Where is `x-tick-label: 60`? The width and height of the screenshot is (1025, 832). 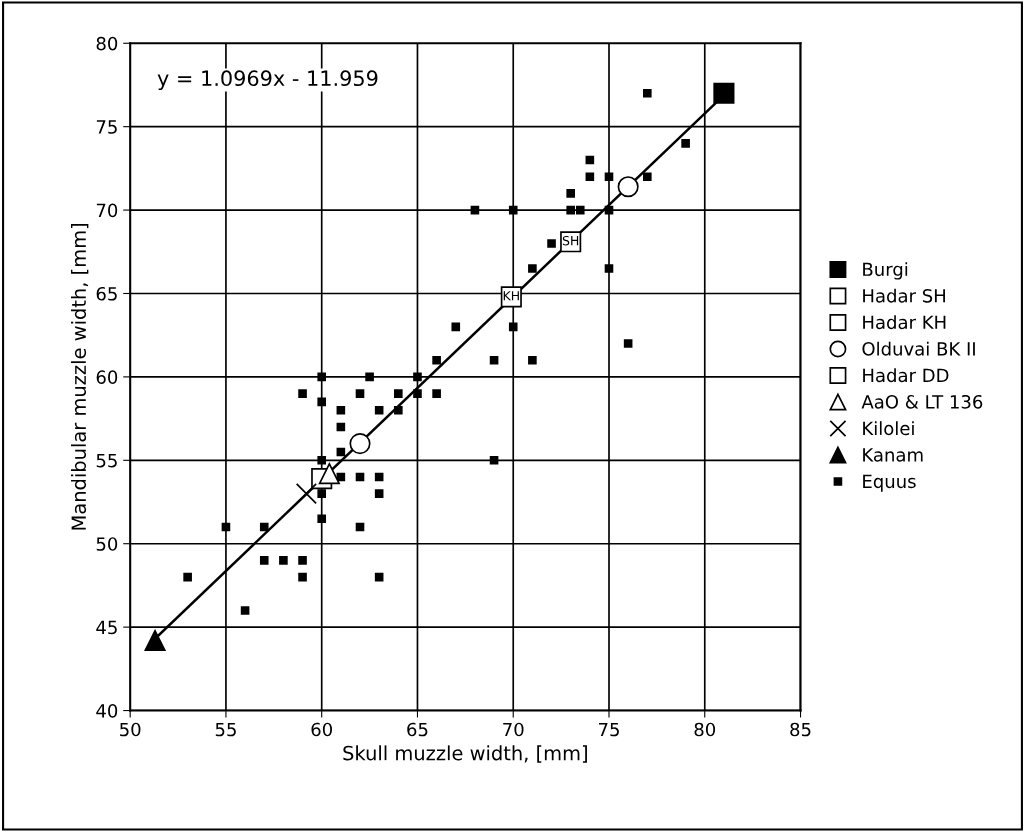
x-tick-label: 60 is located at coordinates (321, 729).